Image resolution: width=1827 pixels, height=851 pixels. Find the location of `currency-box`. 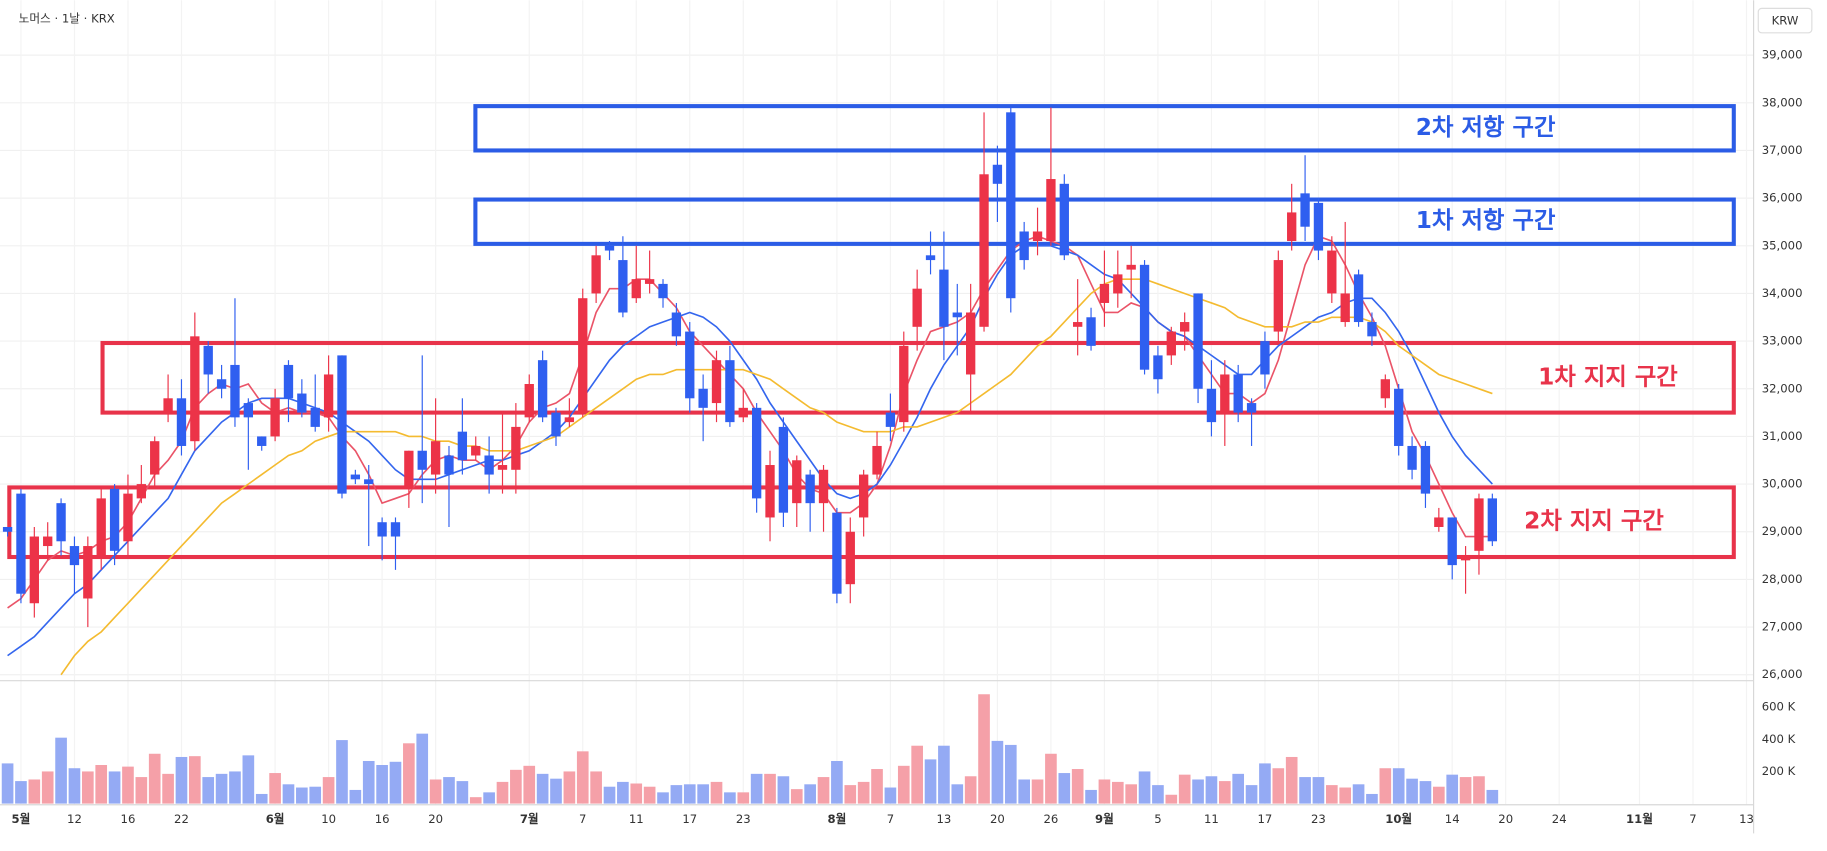

currency-box is located at coordinates (1785, 20).